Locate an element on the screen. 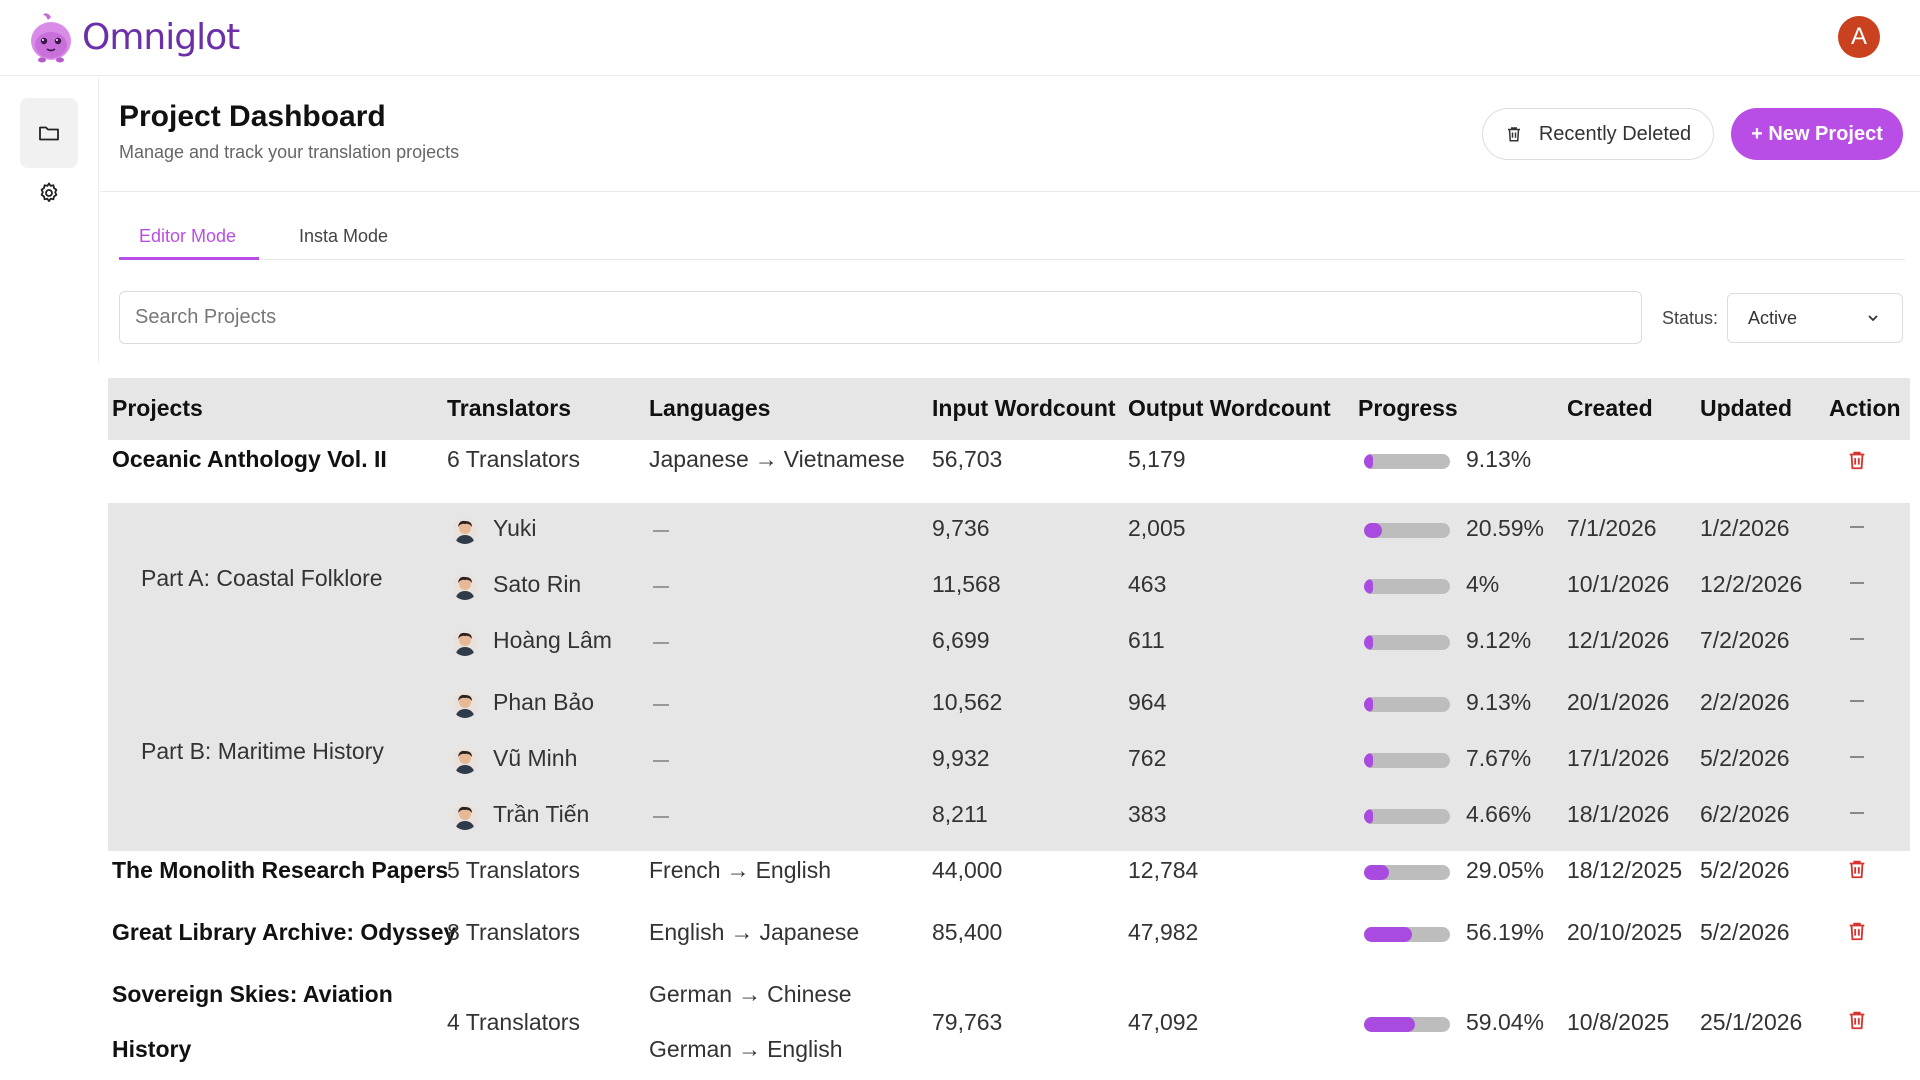 The image size is (1920, 1080). sidebar is located at coordinates (49, 219).